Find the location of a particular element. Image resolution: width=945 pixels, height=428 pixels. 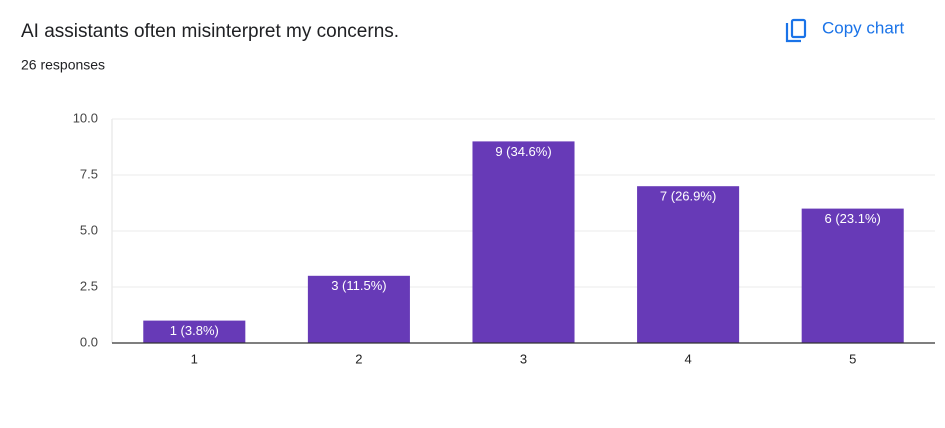

copy-chart-label: Copy chart is located at coordinates (863, 27).